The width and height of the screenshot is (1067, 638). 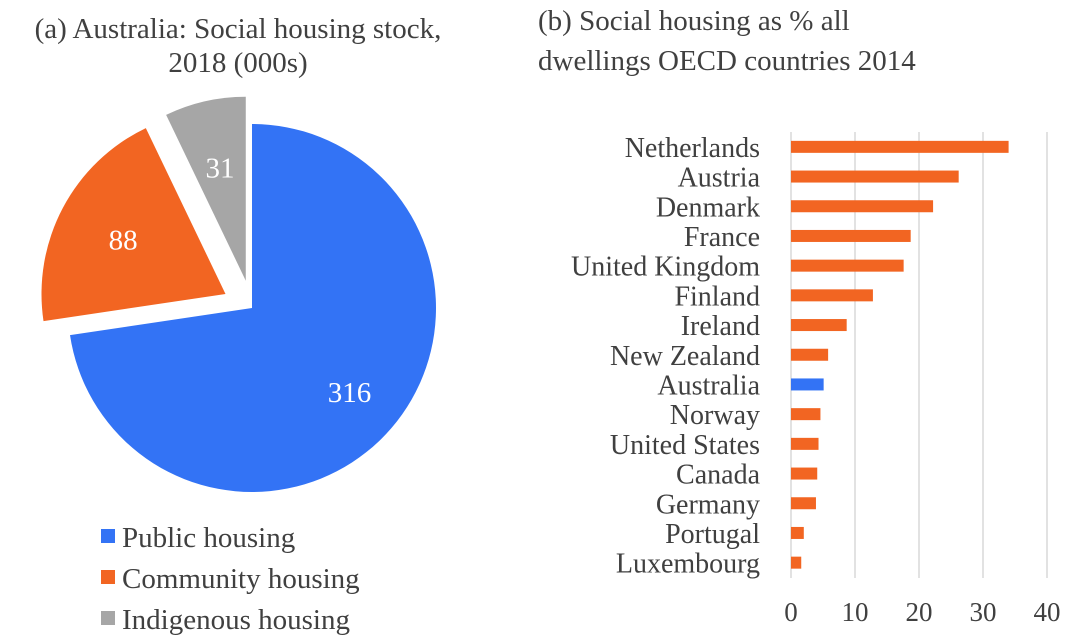 What do you see at coordinates (803, 503) in the screenshot?
I see `bar-germany` at bounding box center [803, 503].